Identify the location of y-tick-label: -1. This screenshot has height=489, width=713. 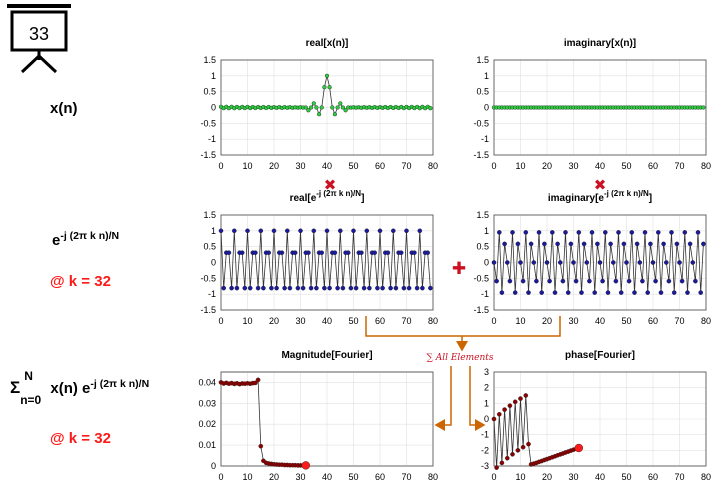
(485, 139).